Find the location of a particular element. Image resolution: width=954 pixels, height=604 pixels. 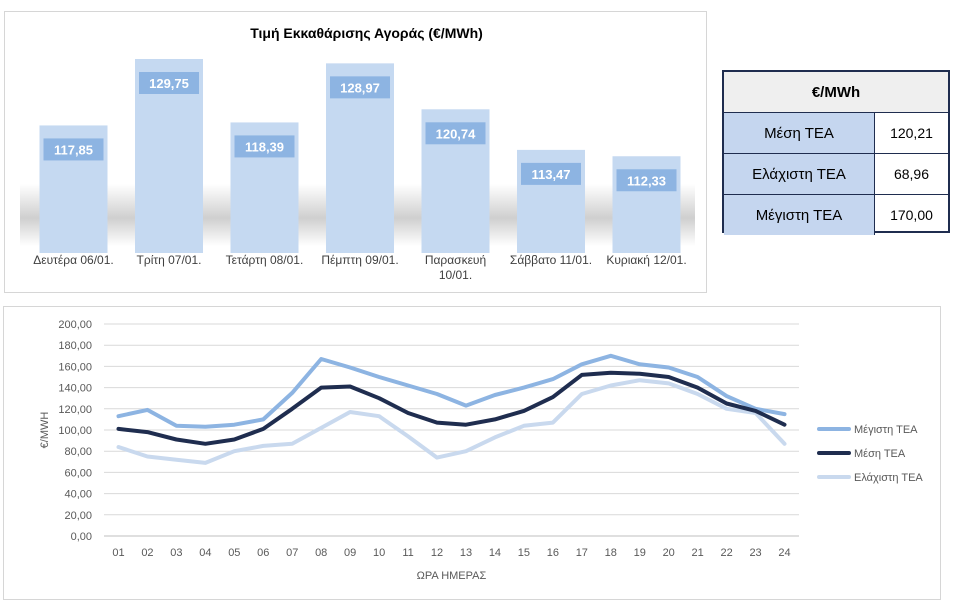

stats-value-min: 68,96 is located at coordinates (911, 174).